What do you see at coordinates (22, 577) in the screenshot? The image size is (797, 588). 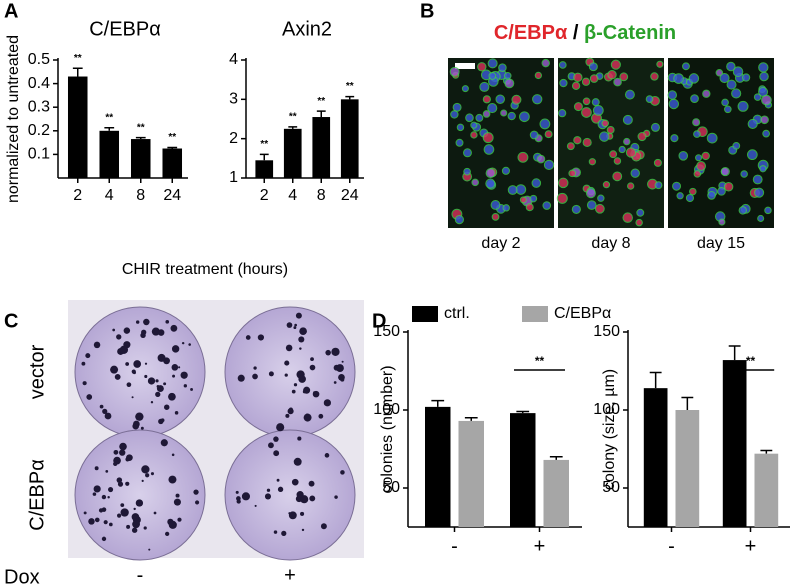 I see `x-axis-label: Dox` at bounding box center [22, 577].